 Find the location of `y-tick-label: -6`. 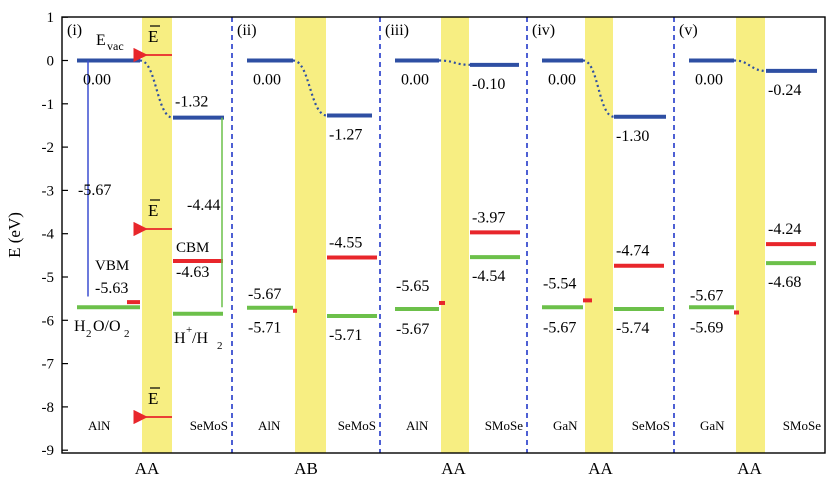

y-tick-label: -6 is located at coordinates (48, 321).